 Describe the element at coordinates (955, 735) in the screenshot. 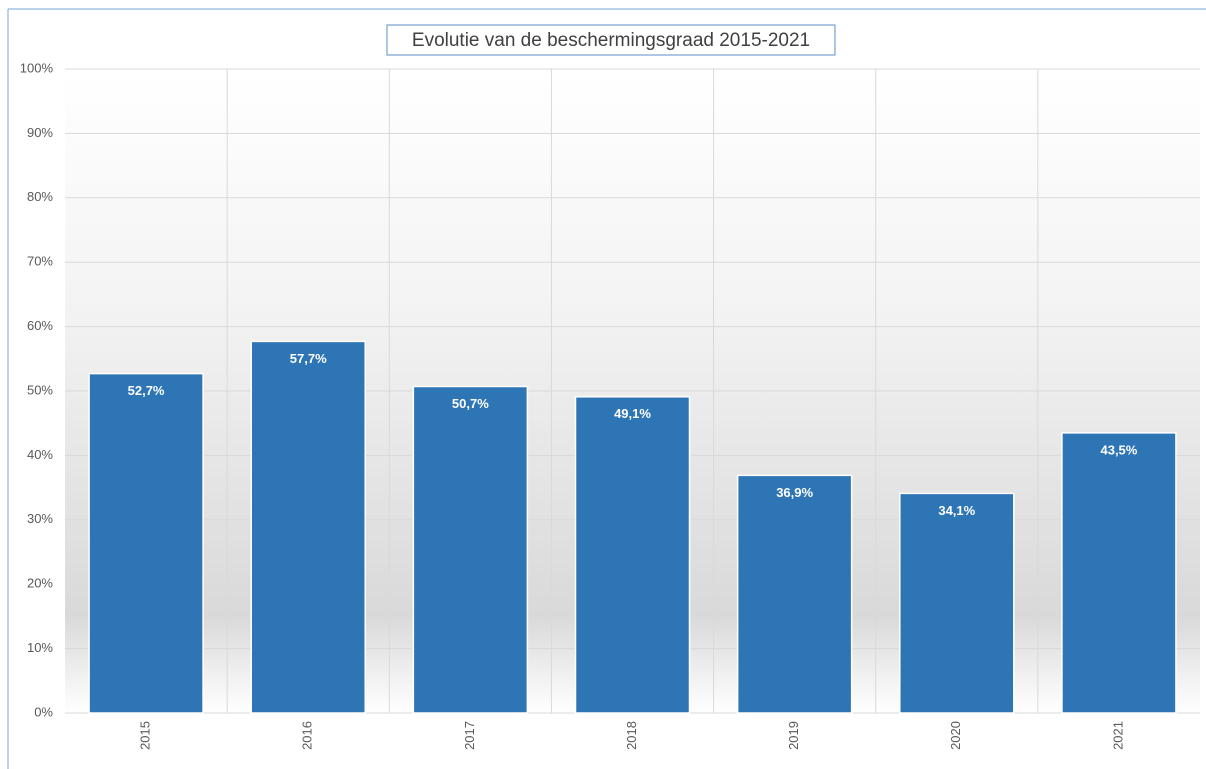

I see `x-tick-label: 2020` at that location.